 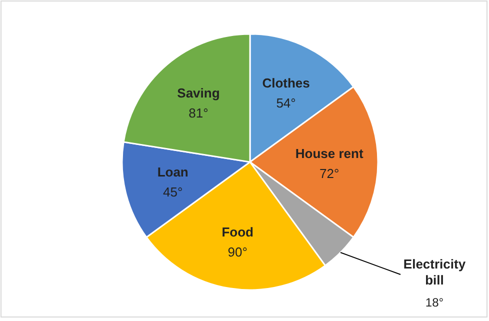 I want to click on data-label: 72°, so click(x=330, y=173).